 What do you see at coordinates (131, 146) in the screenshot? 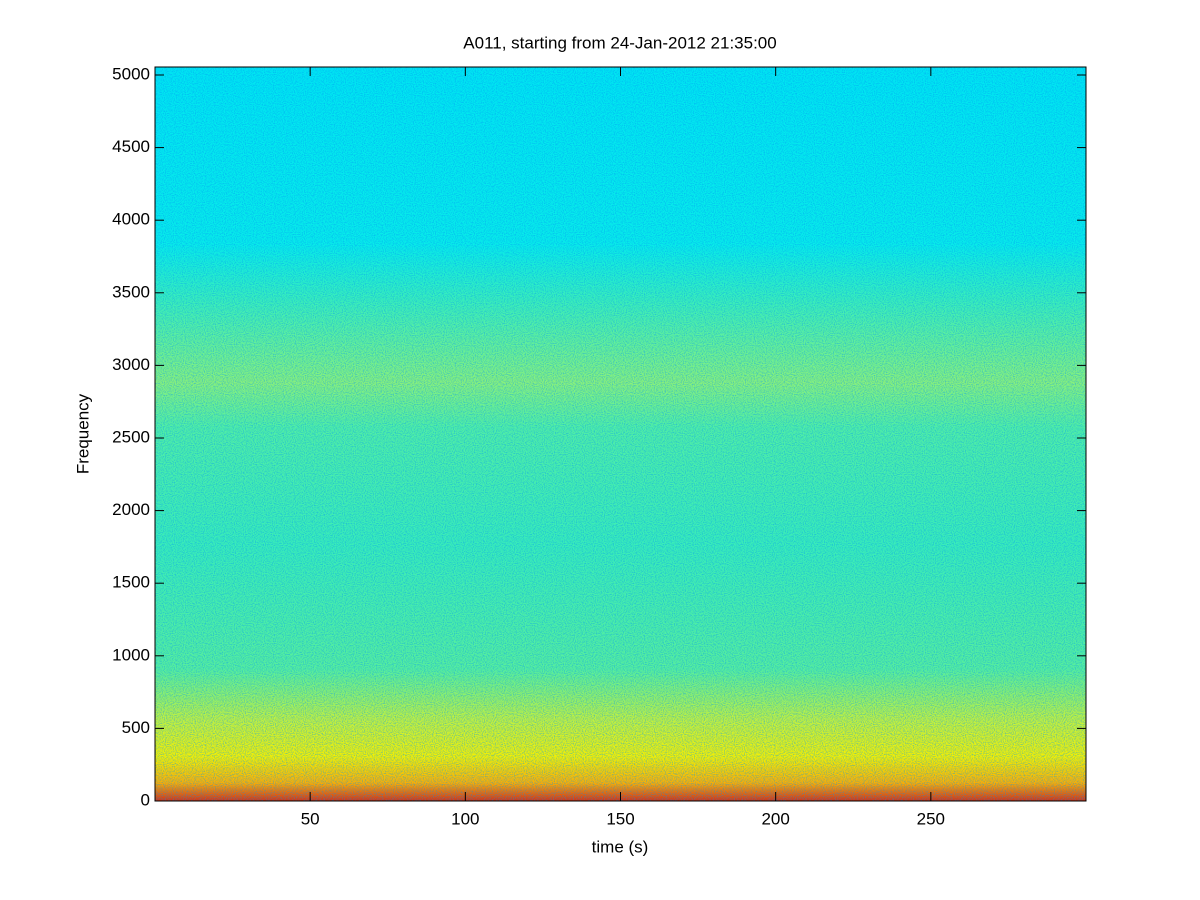
I see `y-tick-label: 4500` at bounding box center [131, 146].